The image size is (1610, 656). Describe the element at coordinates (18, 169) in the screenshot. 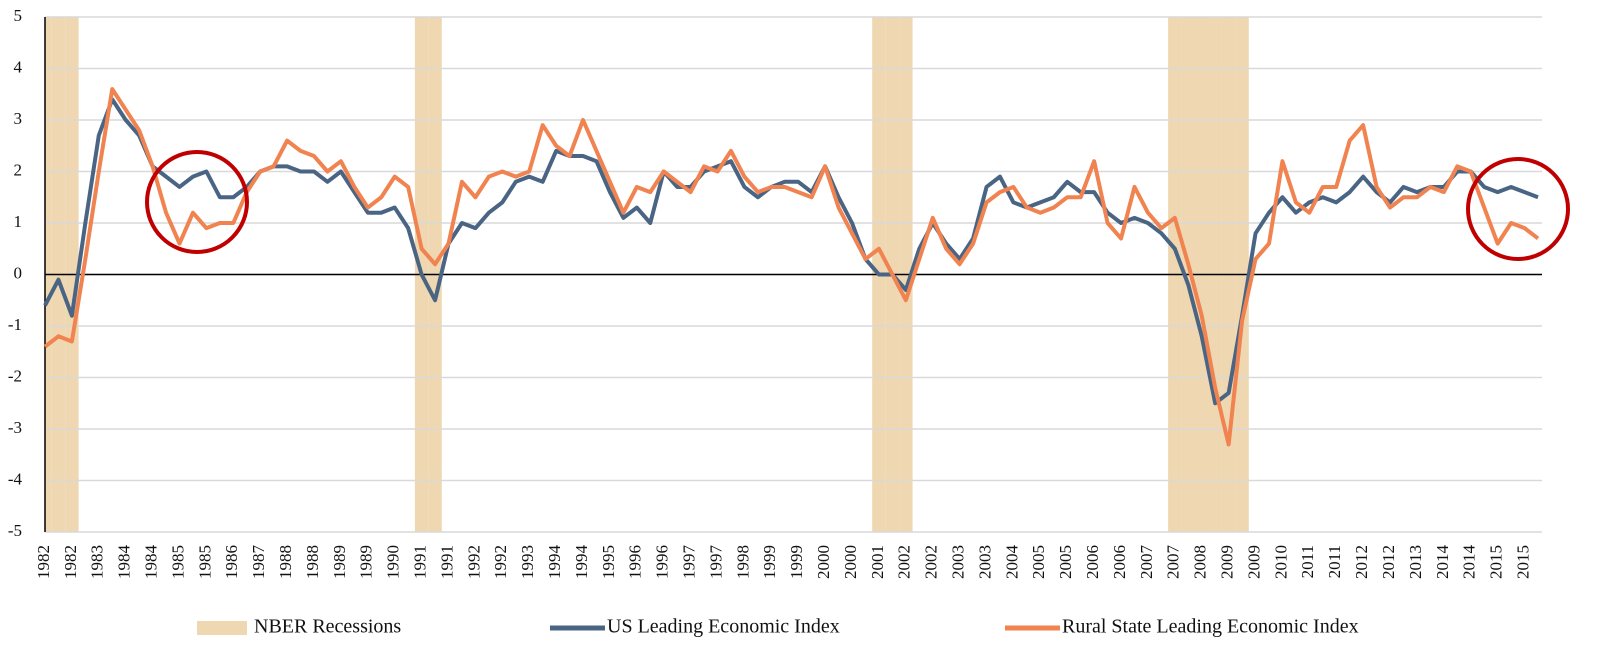

I see `y-tick-label: 2` at that location.